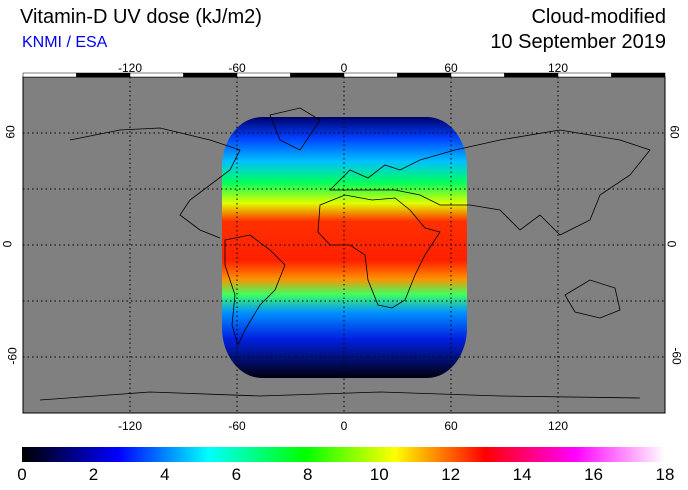  What do you see at coordinates (379, 474) in the screenshot?
I see `colorbar-label: 10` at bounding box center [379, 474].